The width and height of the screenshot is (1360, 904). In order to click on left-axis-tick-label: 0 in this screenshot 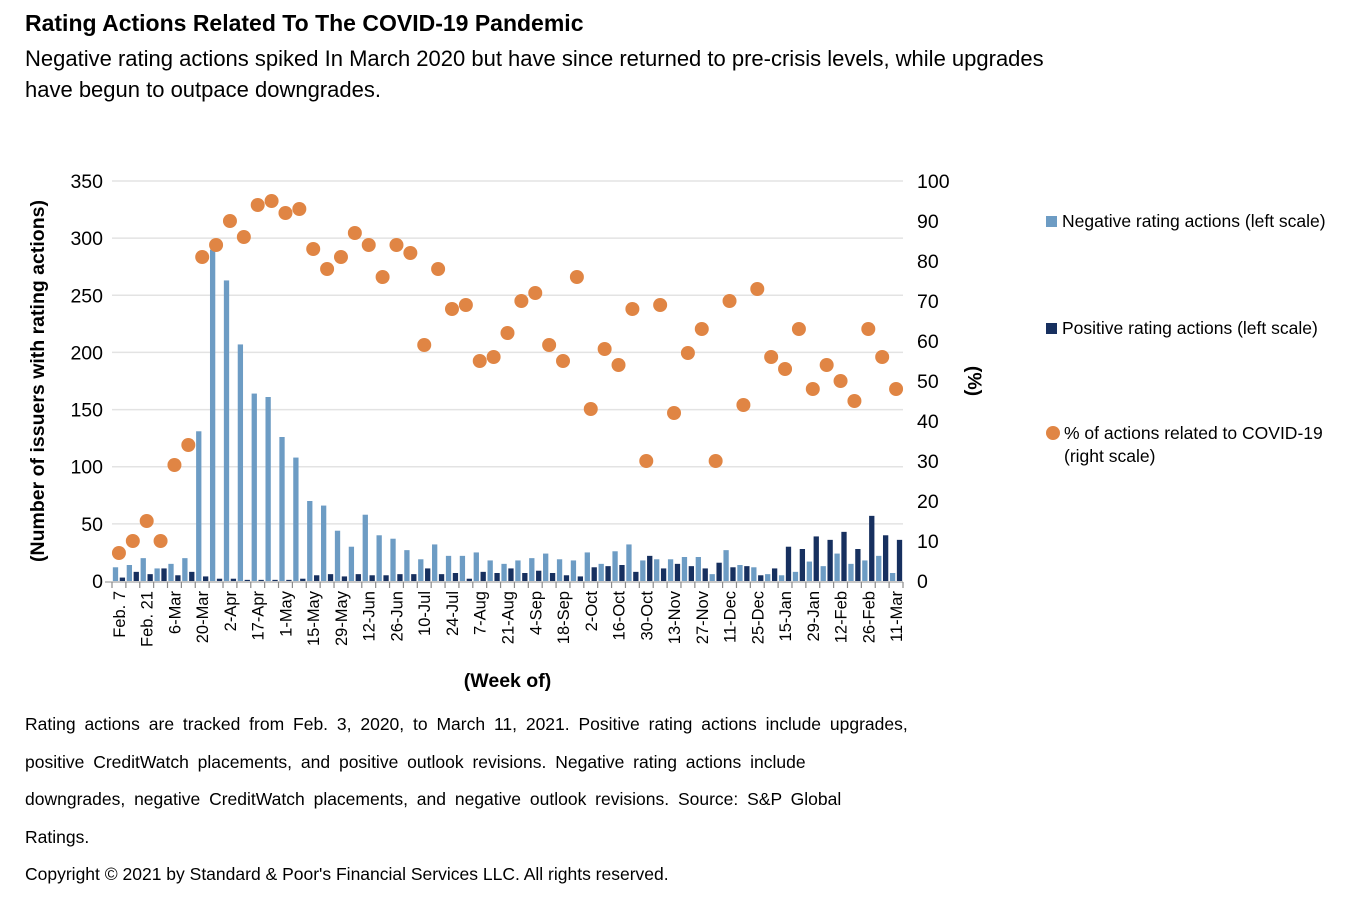, I will do `click(97, 582)`.